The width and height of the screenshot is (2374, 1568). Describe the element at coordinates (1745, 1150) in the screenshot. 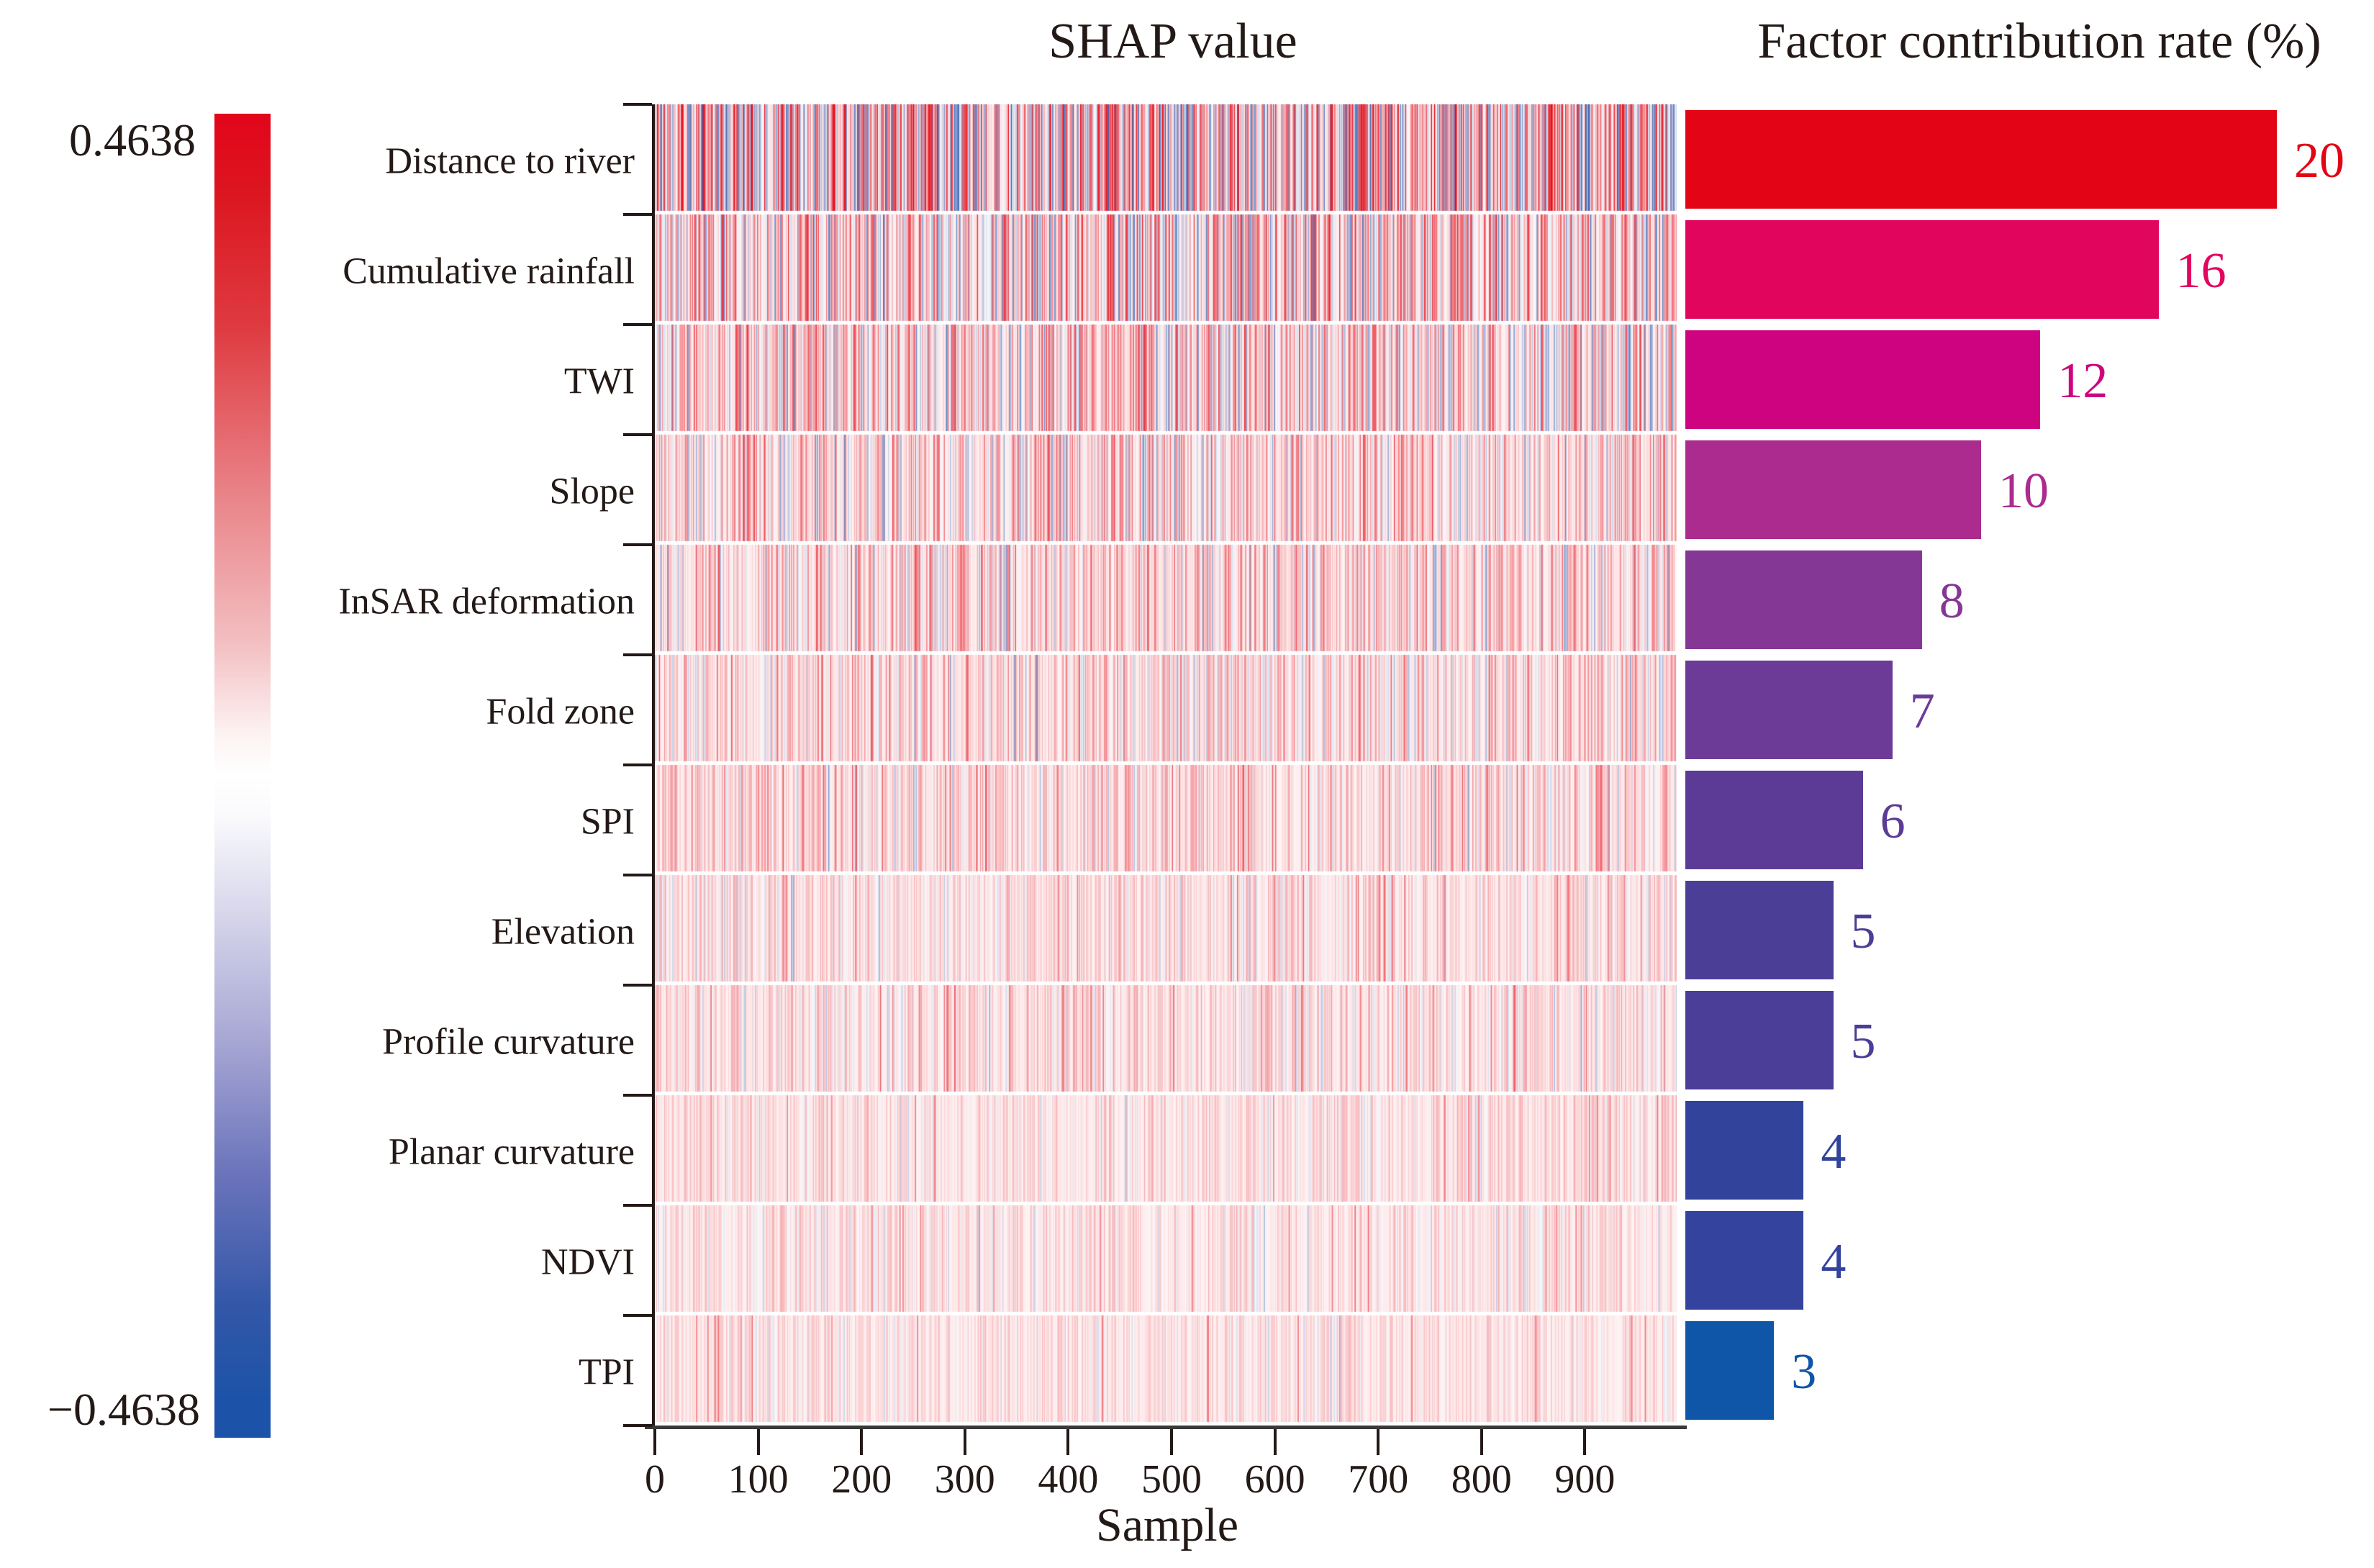

I see `contribution-bar-planar-curvature` at that location.